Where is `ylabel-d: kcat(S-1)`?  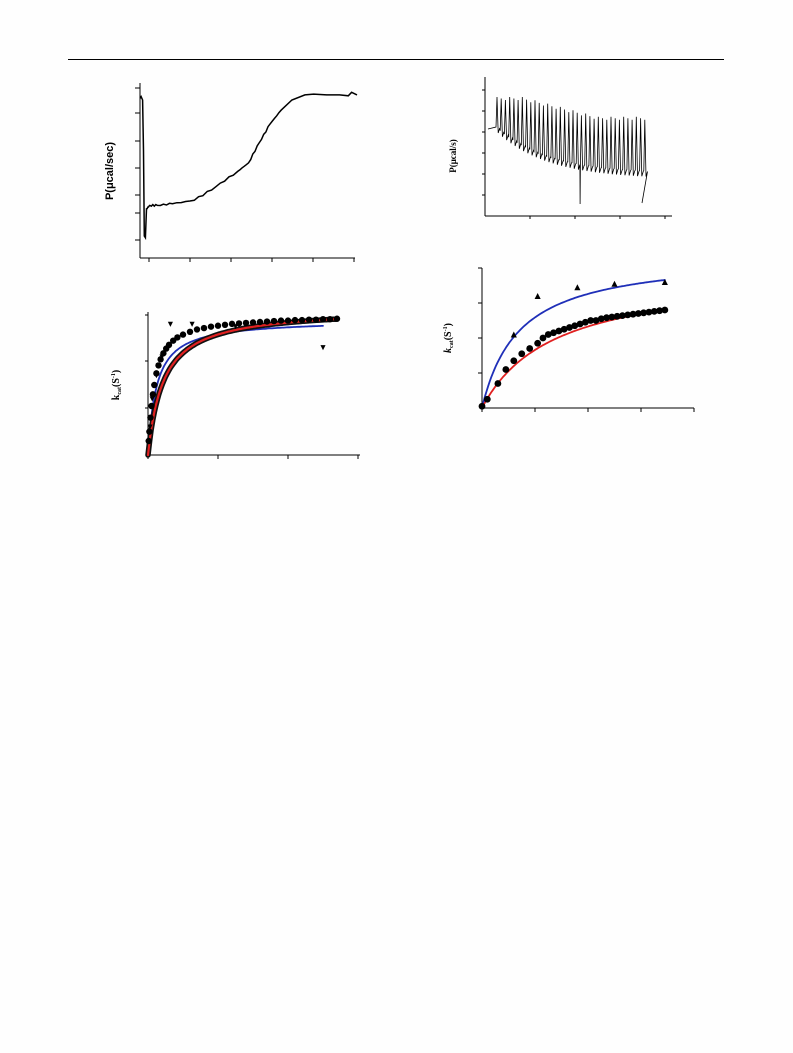
ylabel-d: kcat(S-1) is located at coordinates (449, 338).